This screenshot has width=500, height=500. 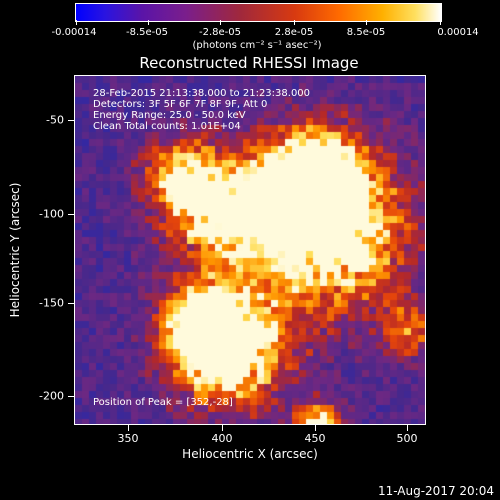 I want to click on colorbar-tick-label: -8.5e-05, so click(x=147, y=32).